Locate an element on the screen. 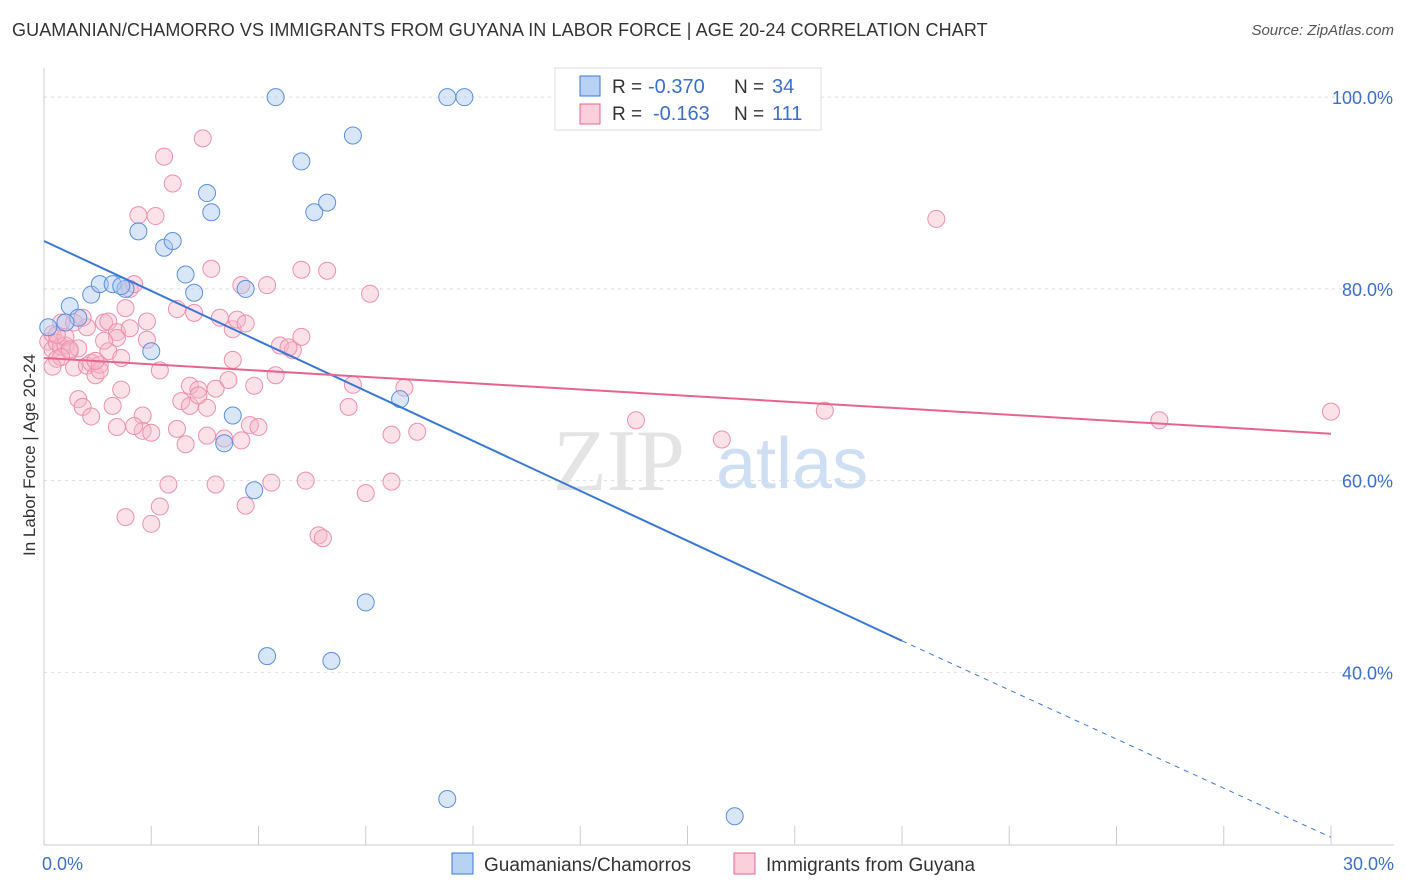 The height and width of the screenshot is (892, 1406). stats-r-value-pink: -0.163 is located at coordinates (681, 114).